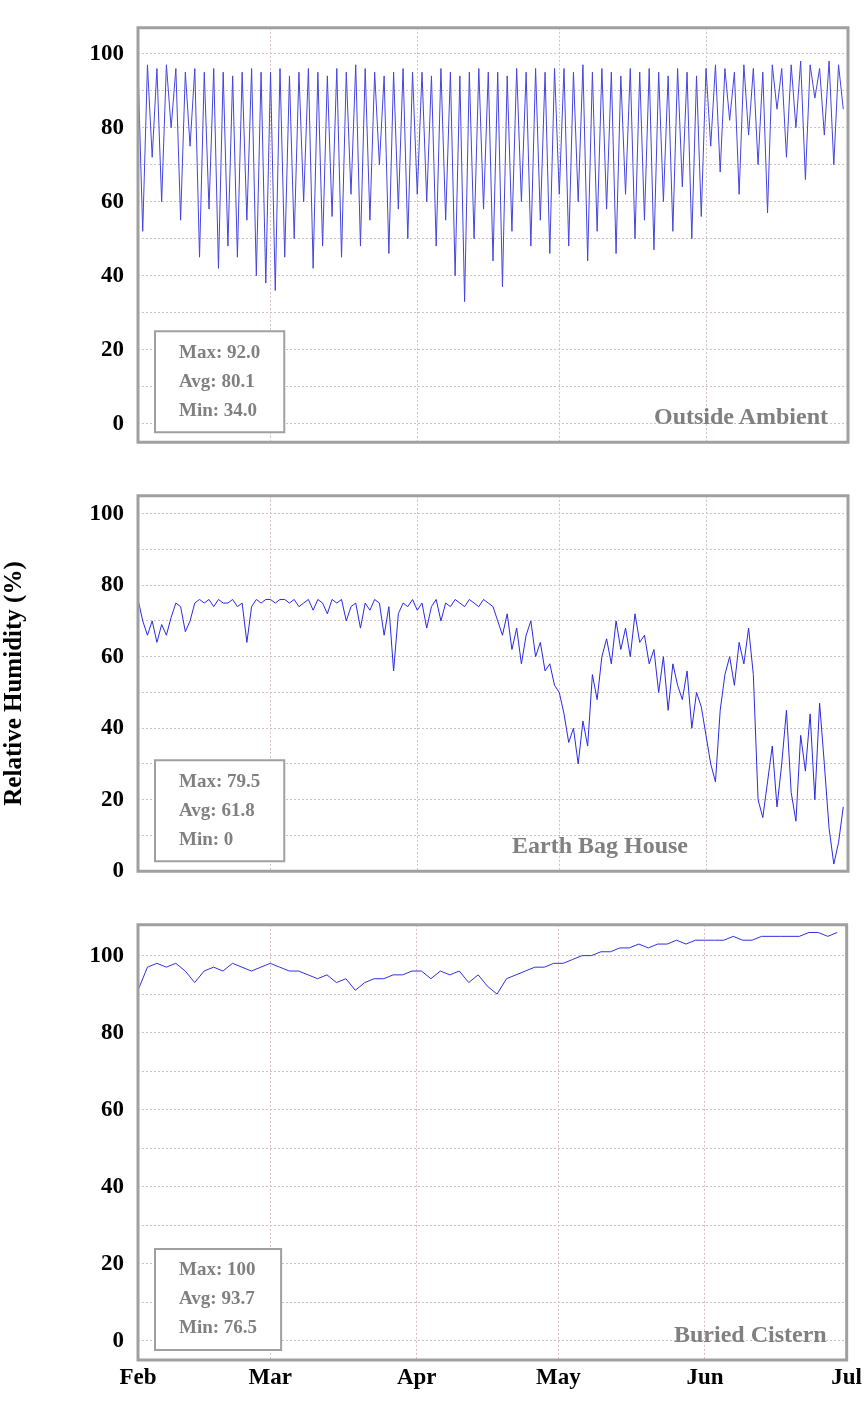  Describe the element at coordinates (846, 1376) in the screenshot. I see `x-tick-label: Jul` at that location.